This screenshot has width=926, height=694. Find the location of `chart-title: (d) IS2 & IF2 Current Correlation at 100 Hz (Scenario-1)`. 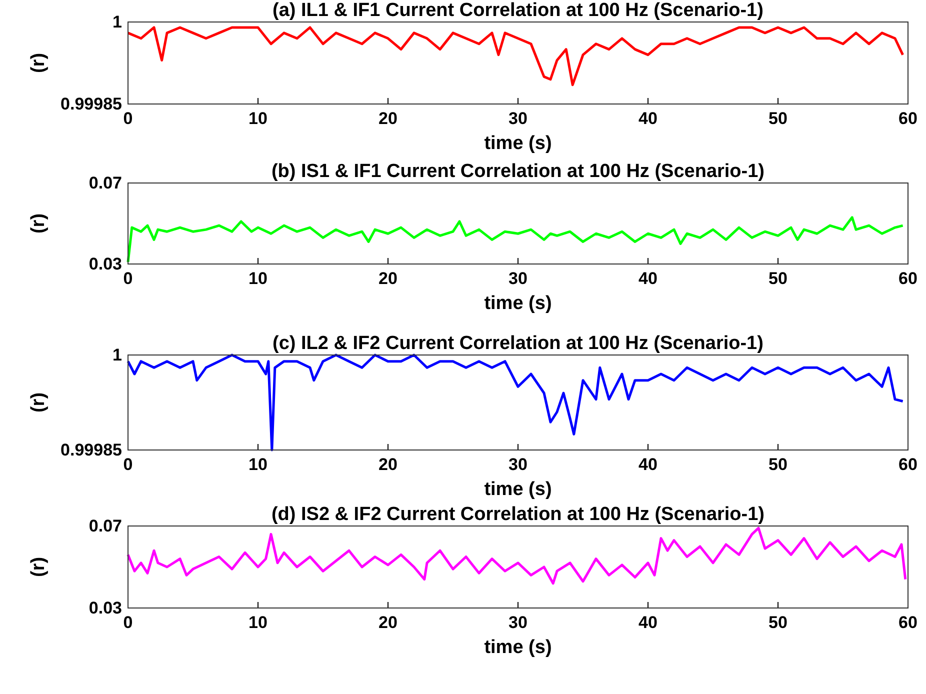

chart-title: (d) IS2 & IF2 Current Correlation at 100 Hz (Scenario-1) is located at coordinates (518, 514).